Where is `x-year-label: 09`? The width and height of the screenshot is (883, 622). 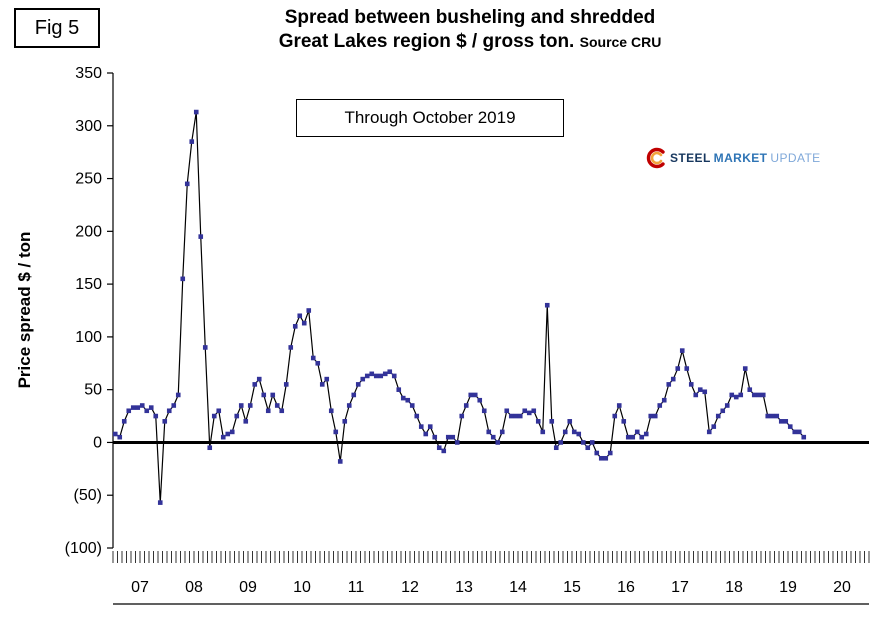
x-year-label: 09 is located at coordinates (248, 587).